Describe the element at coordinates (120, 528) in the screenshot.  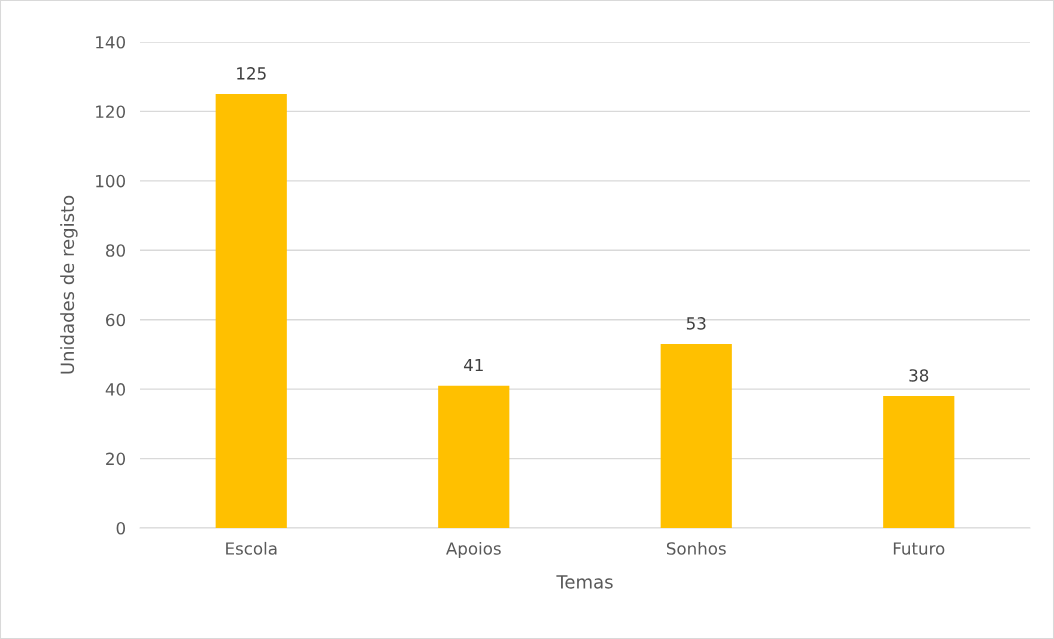
I see `y-tick-label: 0` at that location.